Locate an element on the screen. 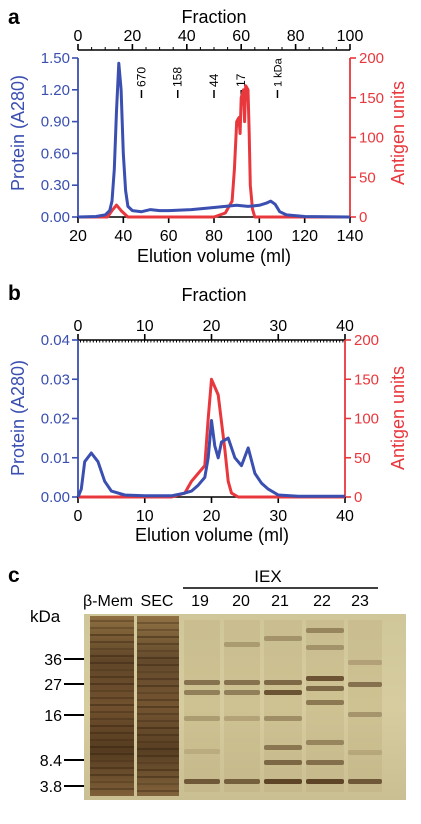 The height and width of the screenshot is (824, 421). lane-labels: β-Mem SEC 19 20 21 22 23 is located at coordinates (226, 601).